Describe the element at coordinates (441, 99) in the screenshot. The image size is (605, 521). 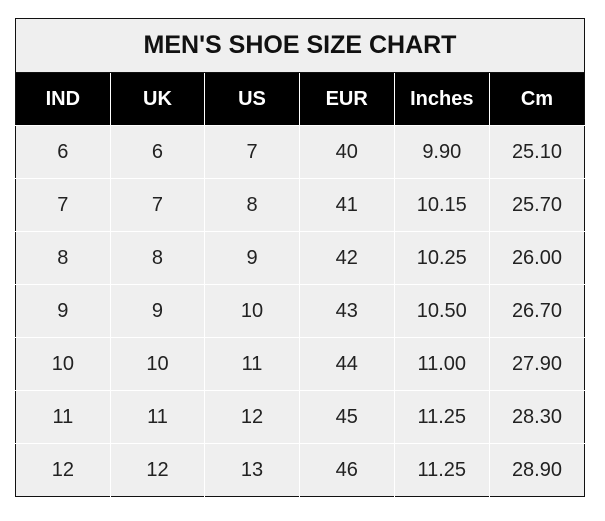
I see `column-header-inches: Inches` at that location.